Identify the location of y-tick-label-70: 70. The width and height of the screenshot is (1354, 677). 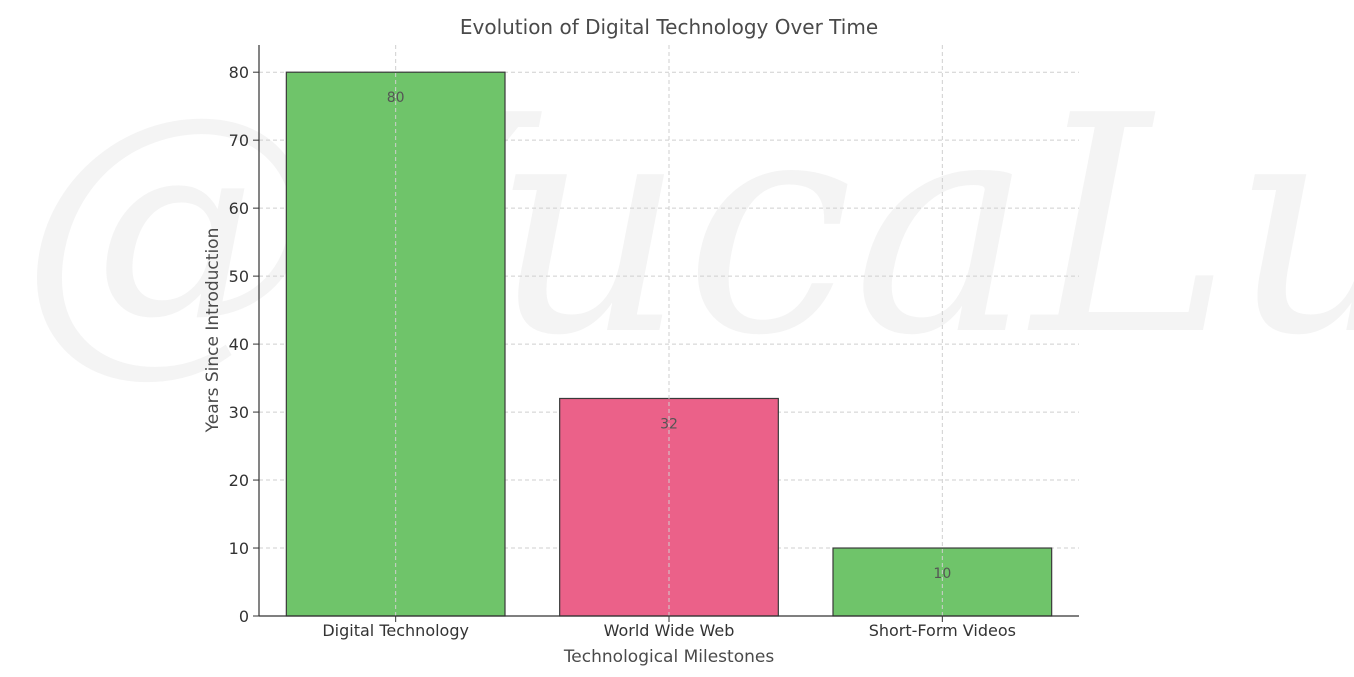
(239, 140).